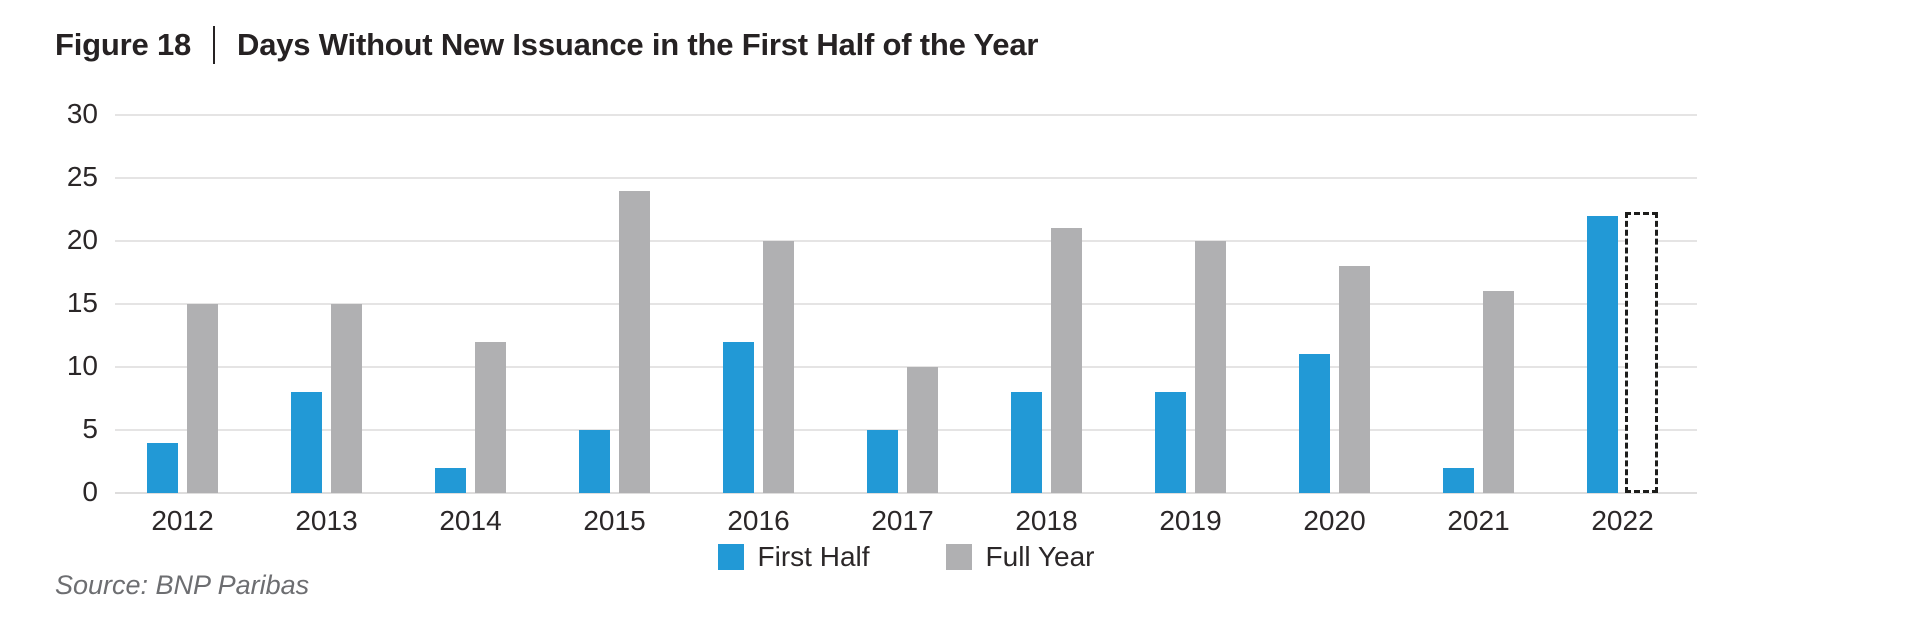 This screenshot has height=629, width=1913. Describe the element at coordinates (1478, 325) in the screenshot. I see `bar-group-2021: 2021` at that location.